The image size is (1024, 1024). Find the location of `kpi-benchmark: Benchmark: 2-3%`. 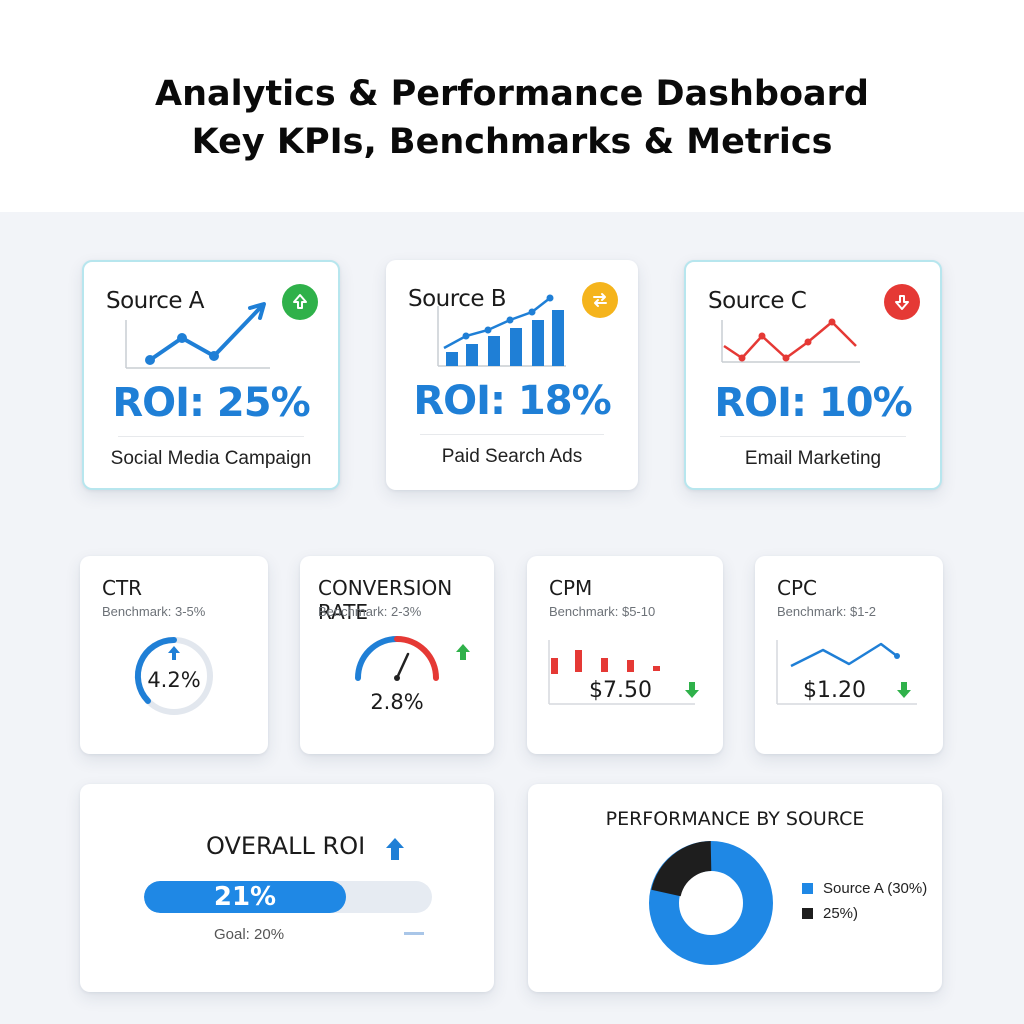

kpi-benchmark: Benchmark: 2-3% is located at coordinates (370, 611).